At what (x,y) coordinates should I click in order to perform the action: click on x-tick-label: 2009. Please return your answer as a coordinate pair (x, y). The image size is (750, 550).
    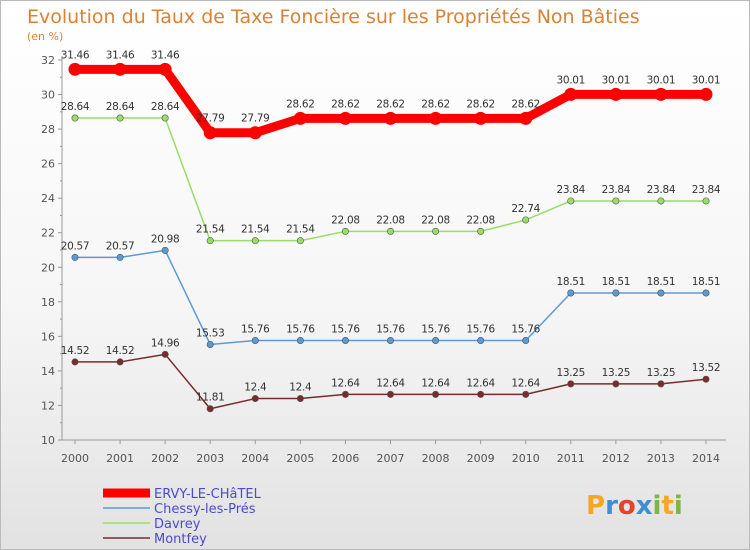
    Looking at the image, I should click on (481, 458).